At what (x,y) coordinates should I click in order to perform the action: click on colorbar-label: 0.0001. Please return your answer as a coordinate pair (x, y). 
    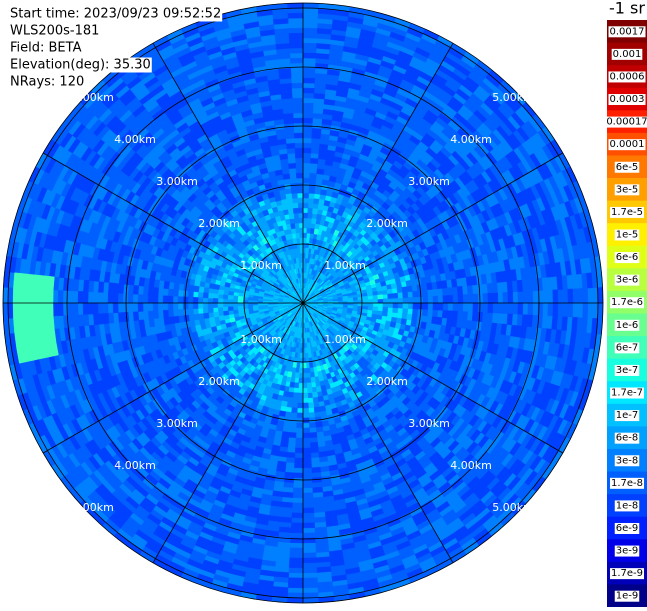
    Looking at the image, I should click on (627, 144).